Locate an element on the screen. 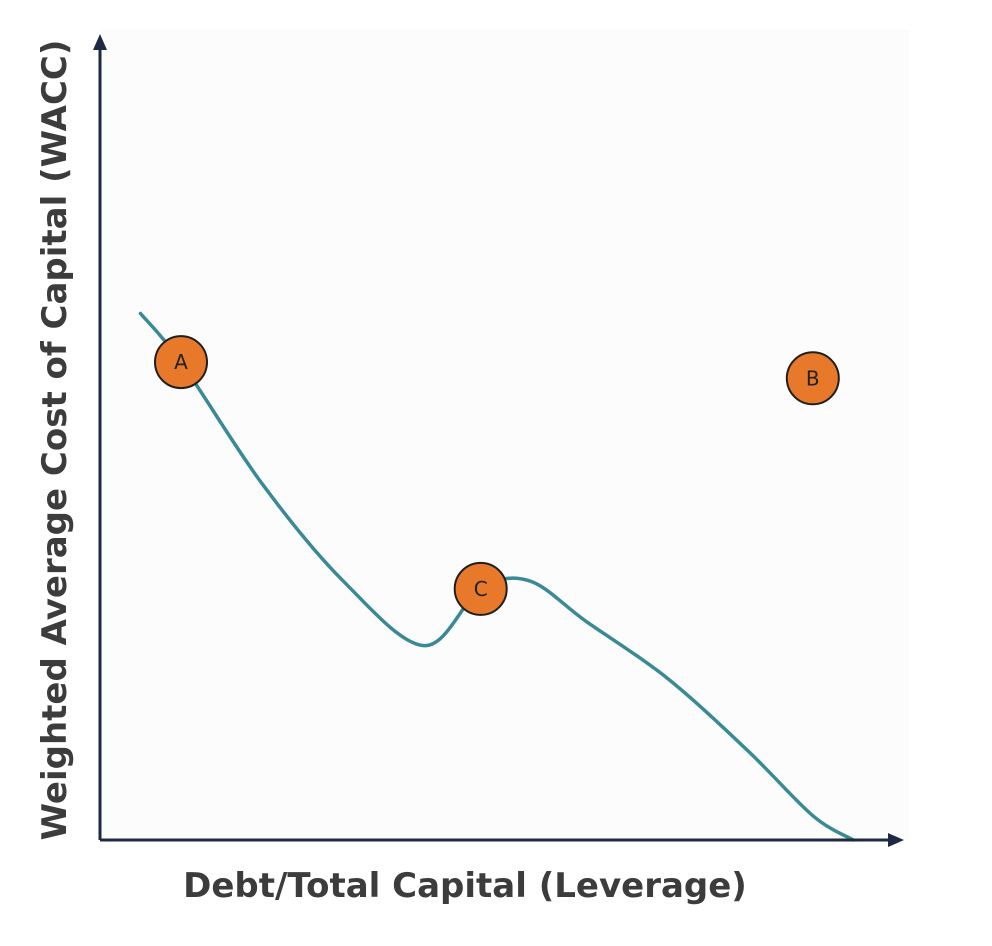  point-marker-a: A is located at coordinates (181, 362).